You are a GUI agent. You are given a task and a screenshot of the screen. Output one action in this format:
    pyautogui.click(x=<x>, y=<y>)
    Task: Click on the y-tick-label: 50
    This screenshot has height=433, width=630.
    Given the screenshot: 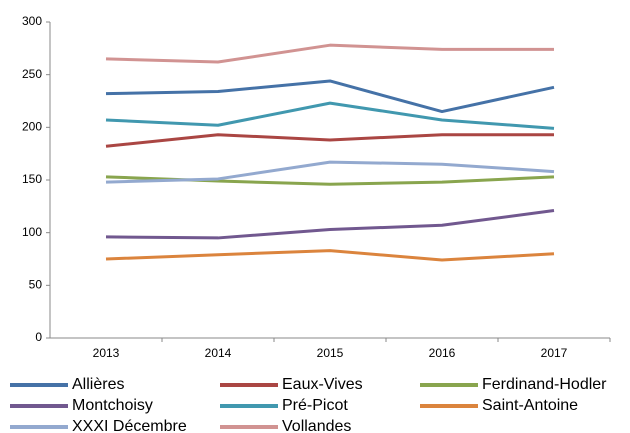 What is the action you would take?
    pyautogui.click(x=36, y=285)
    